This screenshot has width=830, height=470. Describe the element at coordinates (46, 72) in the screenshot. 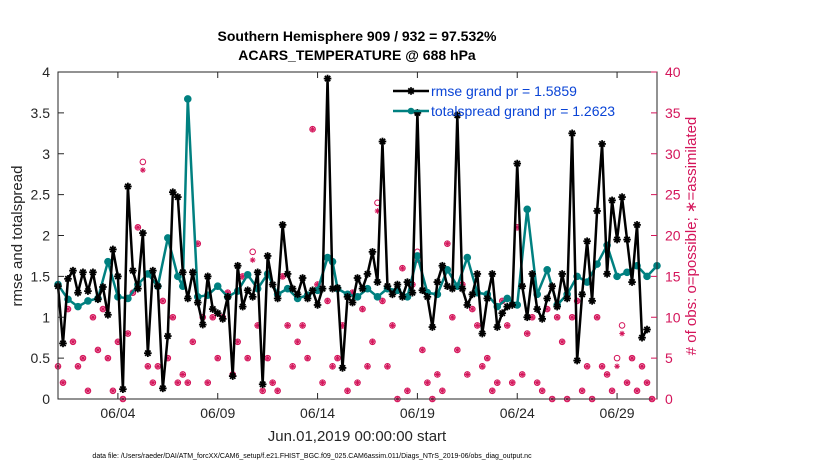

I see `y-tick-label: 4` at that location.